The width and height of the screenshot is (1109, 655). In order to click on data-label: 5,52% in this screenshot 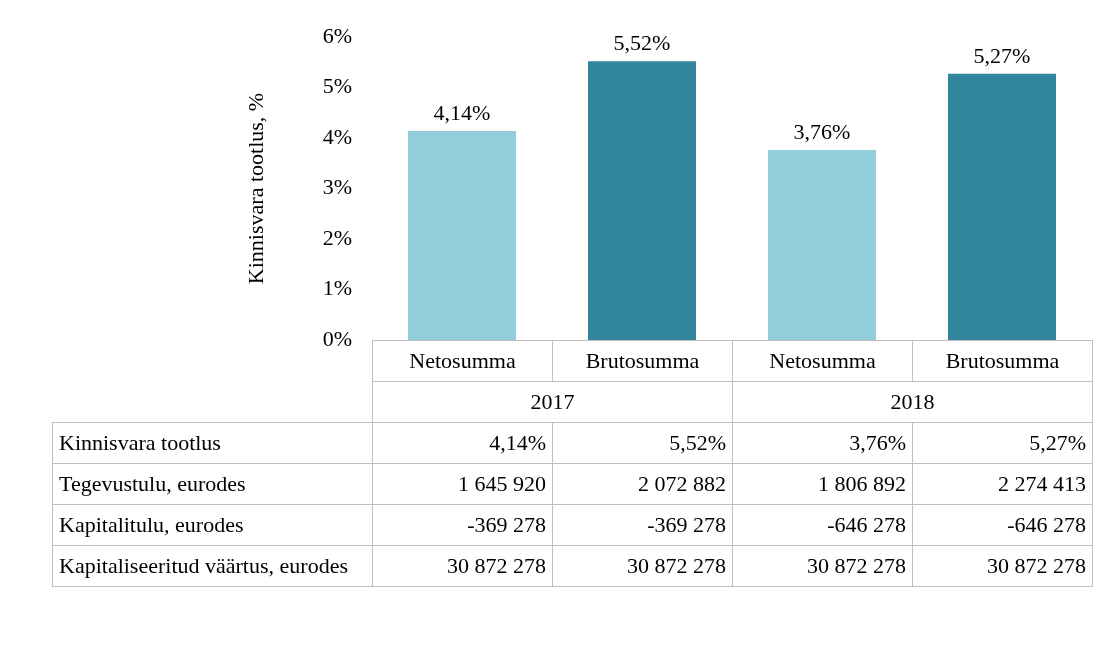, I will do `click(642, 443)`.